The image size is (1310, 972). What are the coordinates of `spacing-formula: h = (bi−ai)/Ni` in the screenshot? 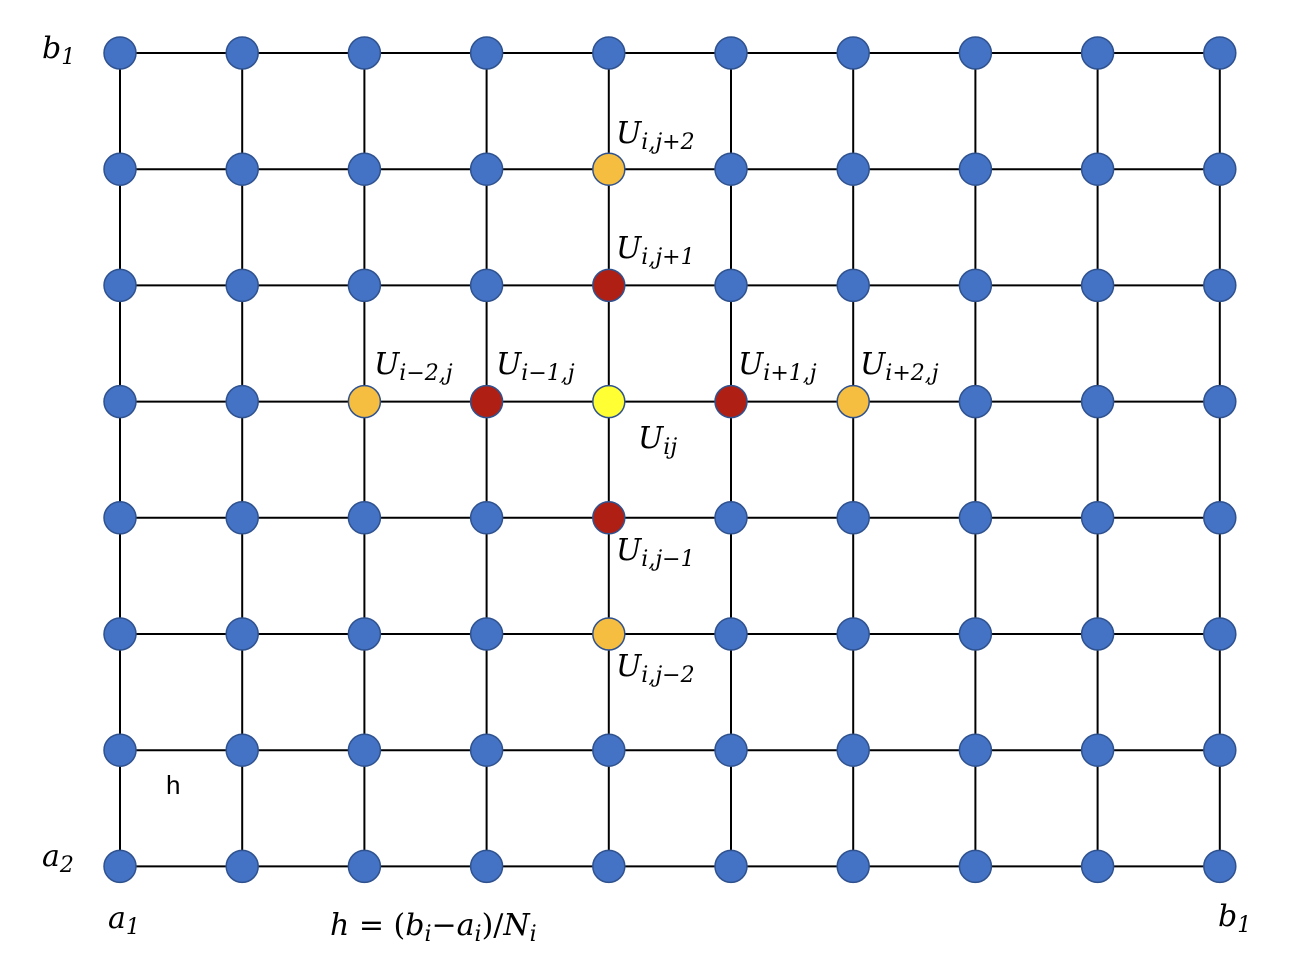 It's located at (433, 927).